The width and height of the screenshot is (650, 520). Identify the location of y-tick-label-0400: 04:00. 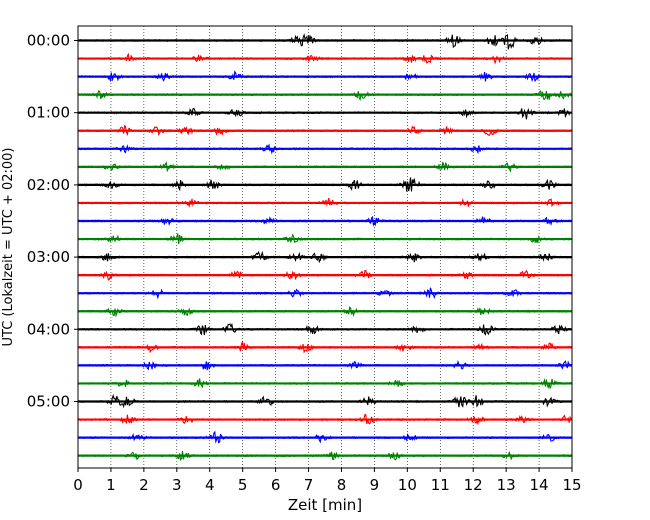
(48, 329).